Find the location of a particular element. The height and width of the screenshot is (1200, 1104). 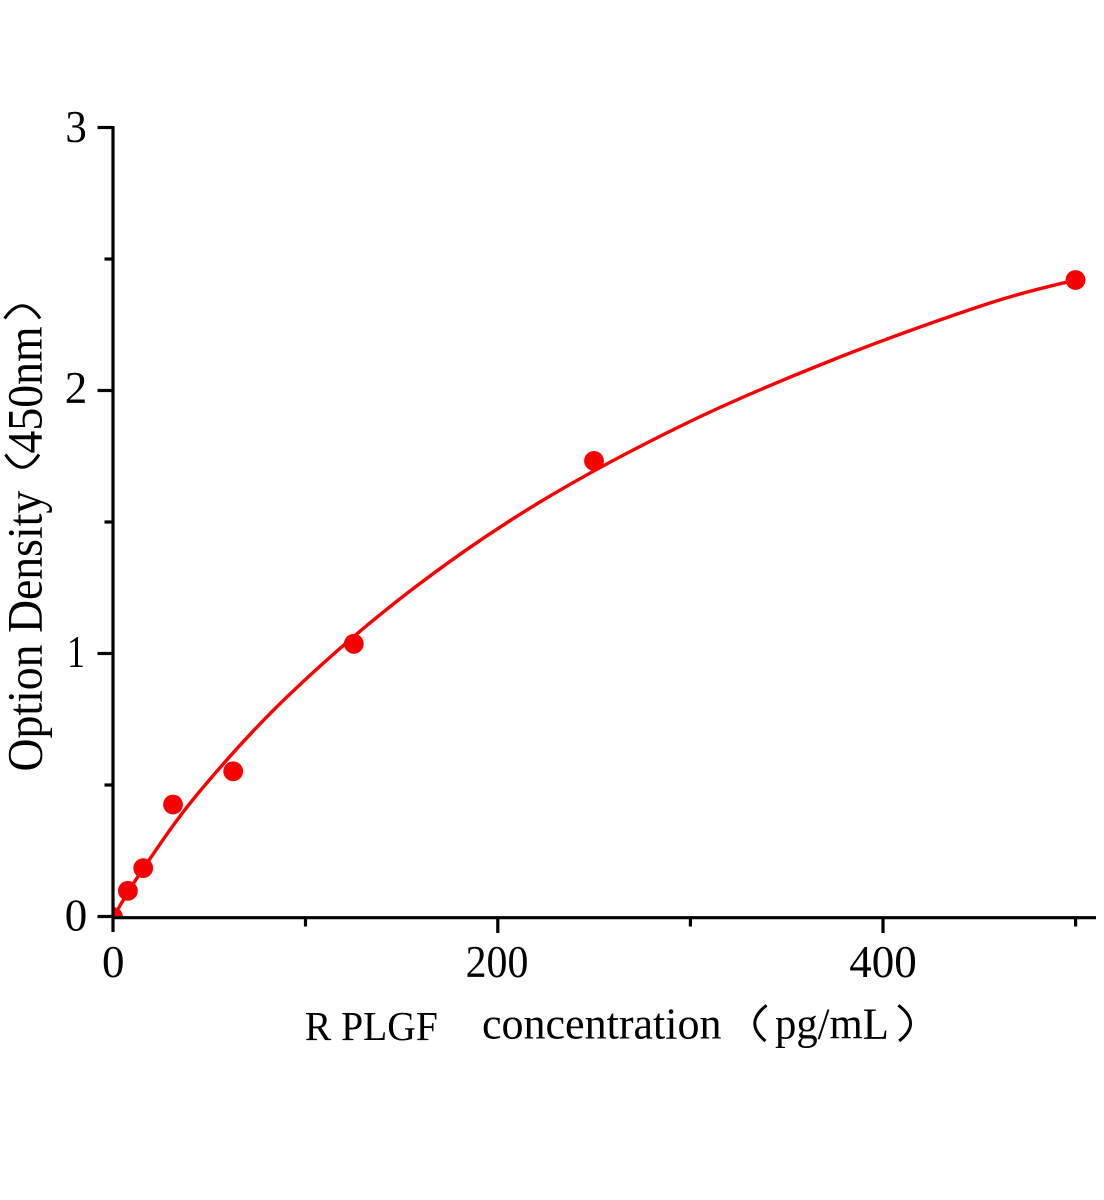

svg-text: concentration is located at coordinates (601, 1024).